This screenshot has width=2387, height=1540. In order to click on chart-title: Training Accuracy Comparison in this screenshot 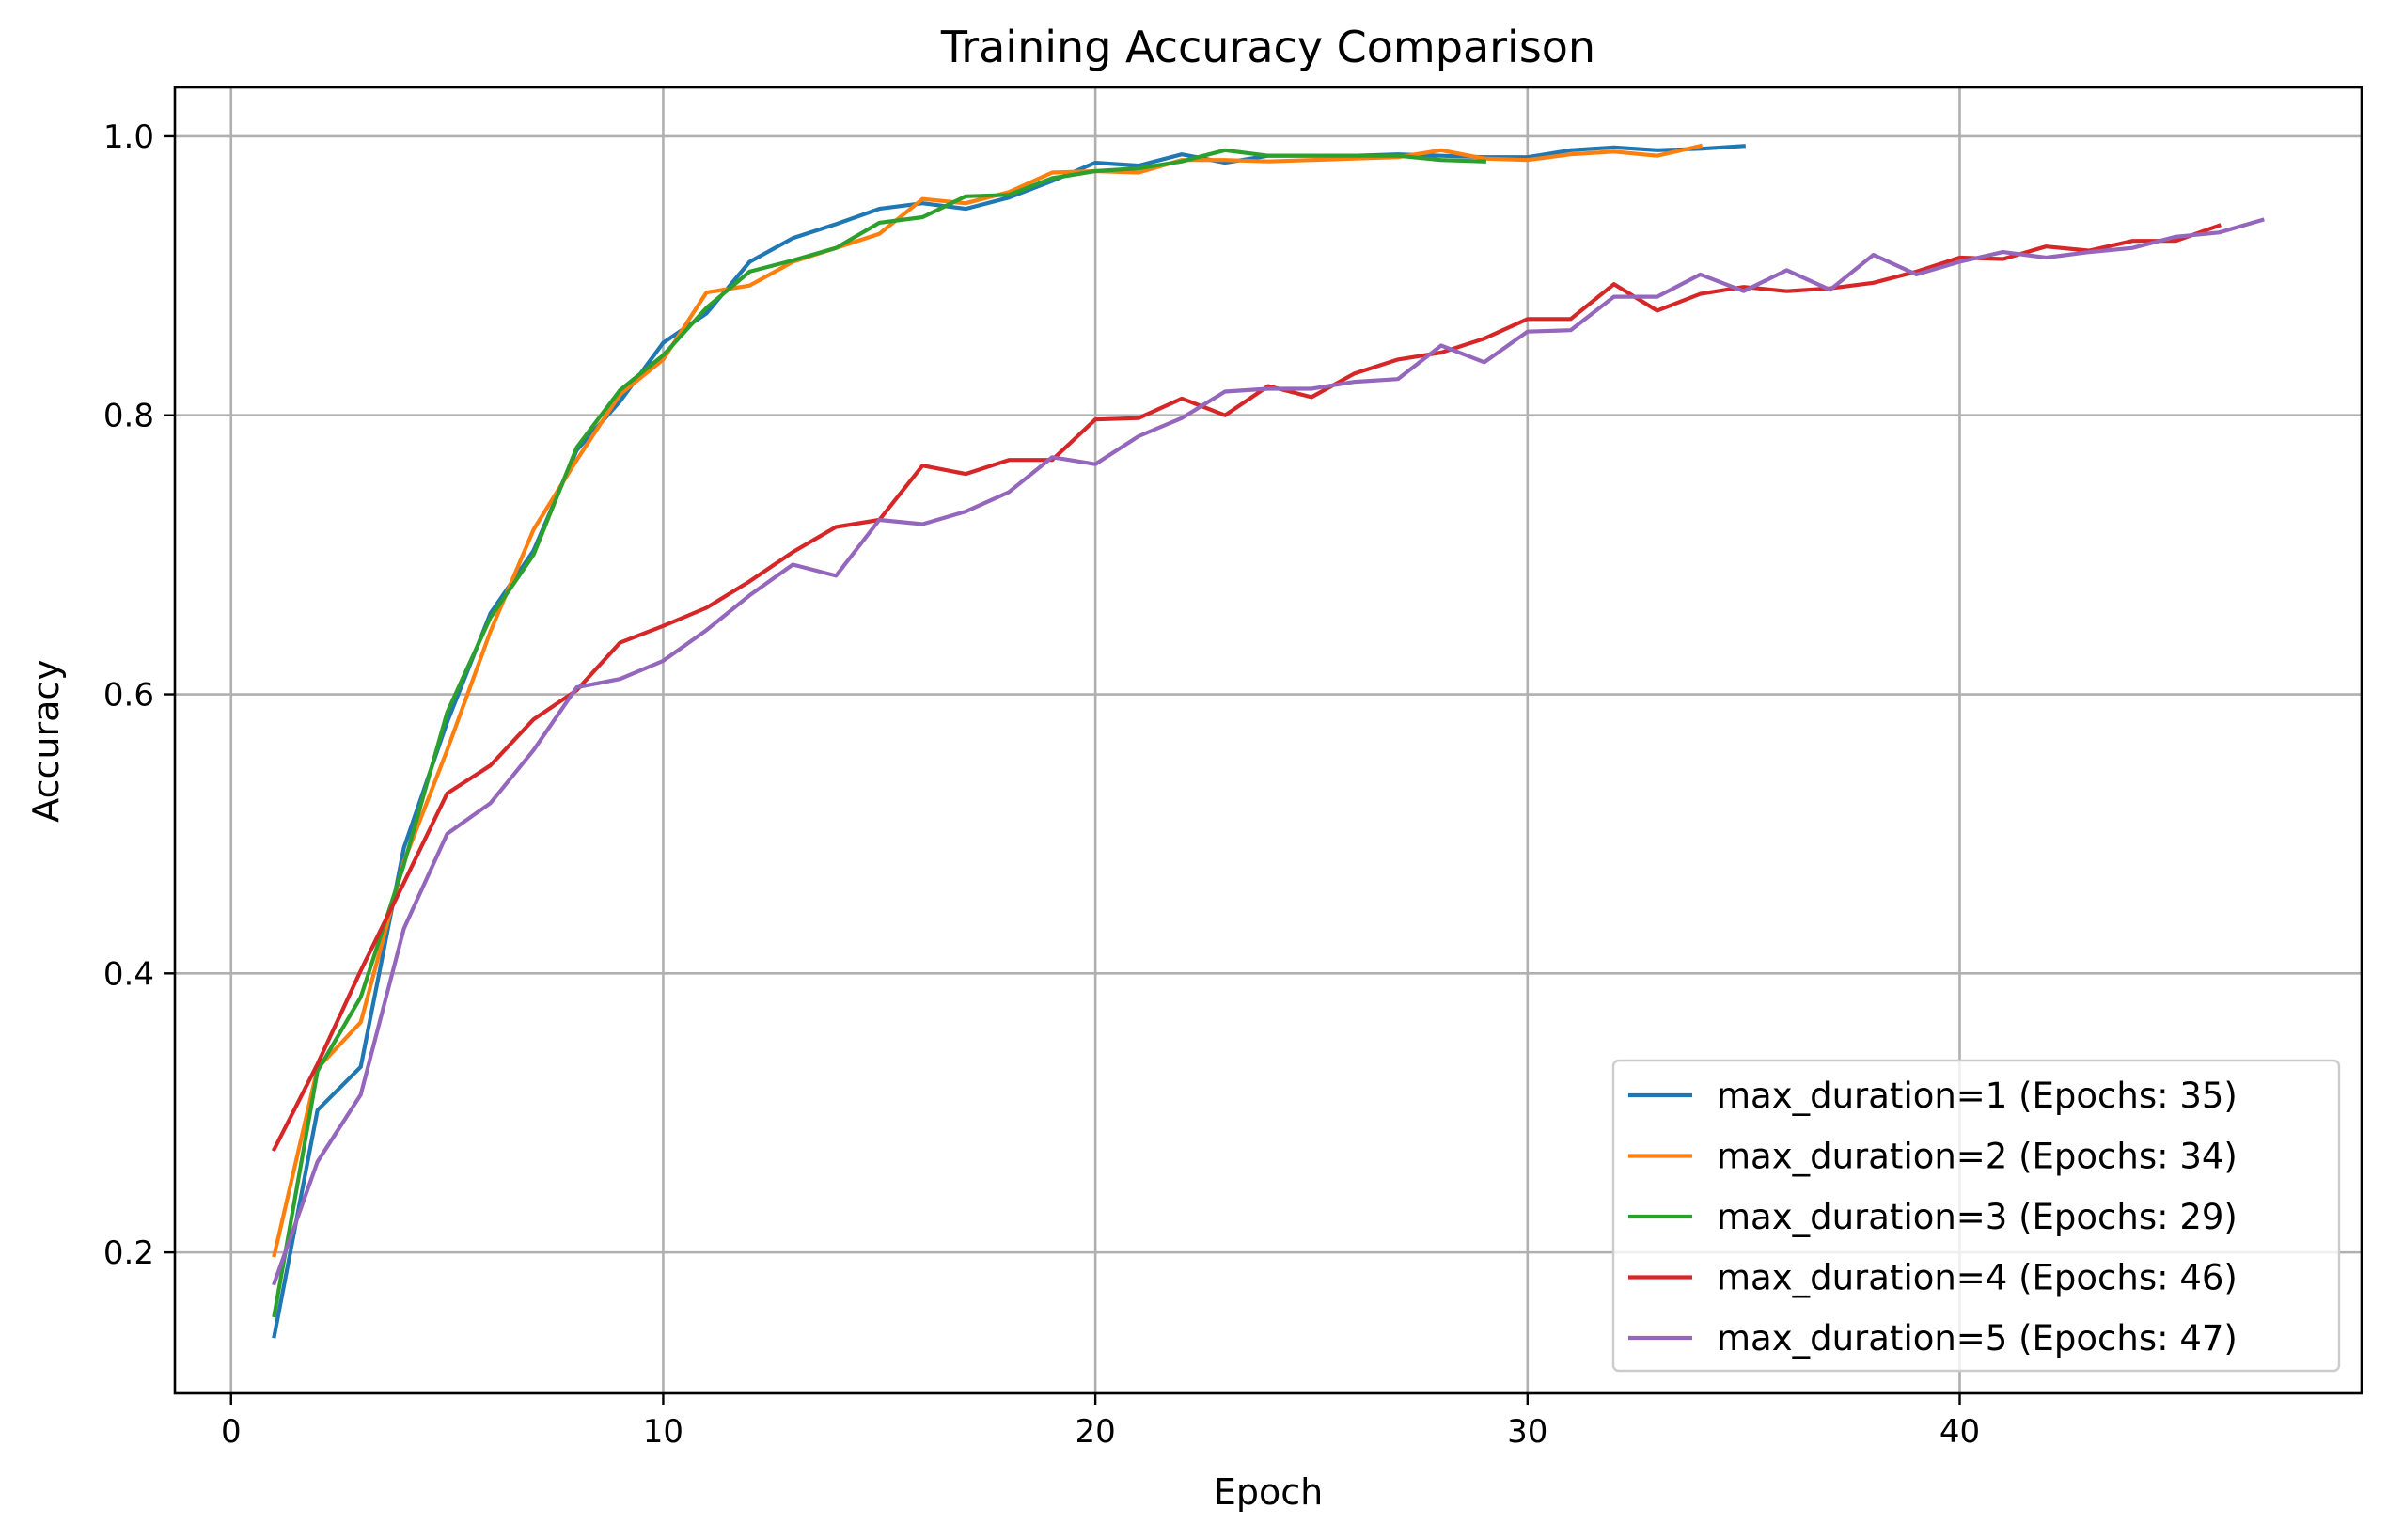, I will do `click(1267, 47)`.